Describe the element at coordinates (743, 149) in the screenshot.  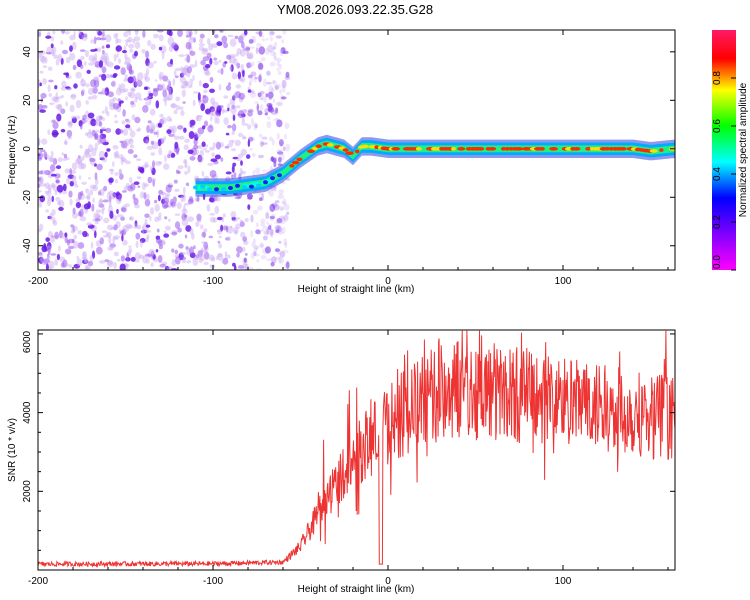
I see `colorbar-label: Normalized spectral amplitude` at that location.